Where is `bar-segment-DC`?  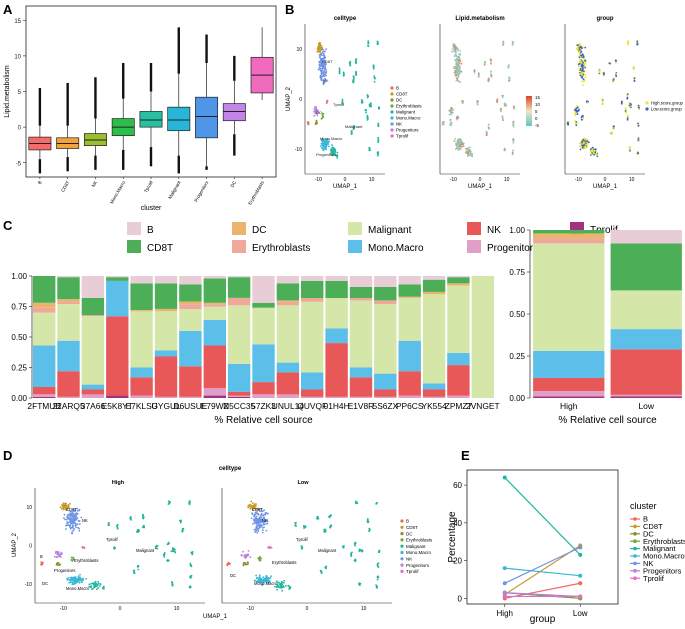 bar-segment-DC is located at coordinates (569, 236).